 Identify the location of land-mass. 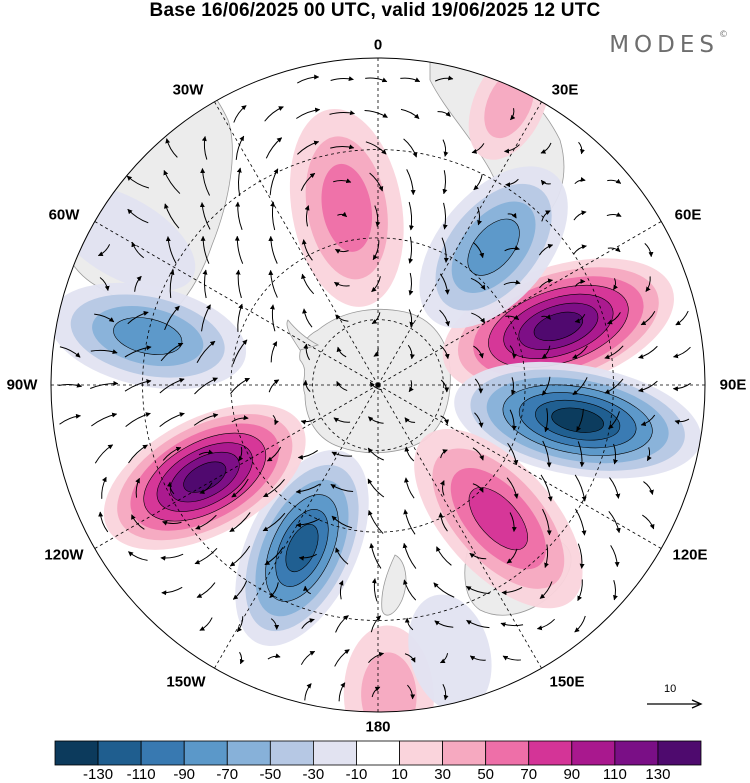
(375, 381).